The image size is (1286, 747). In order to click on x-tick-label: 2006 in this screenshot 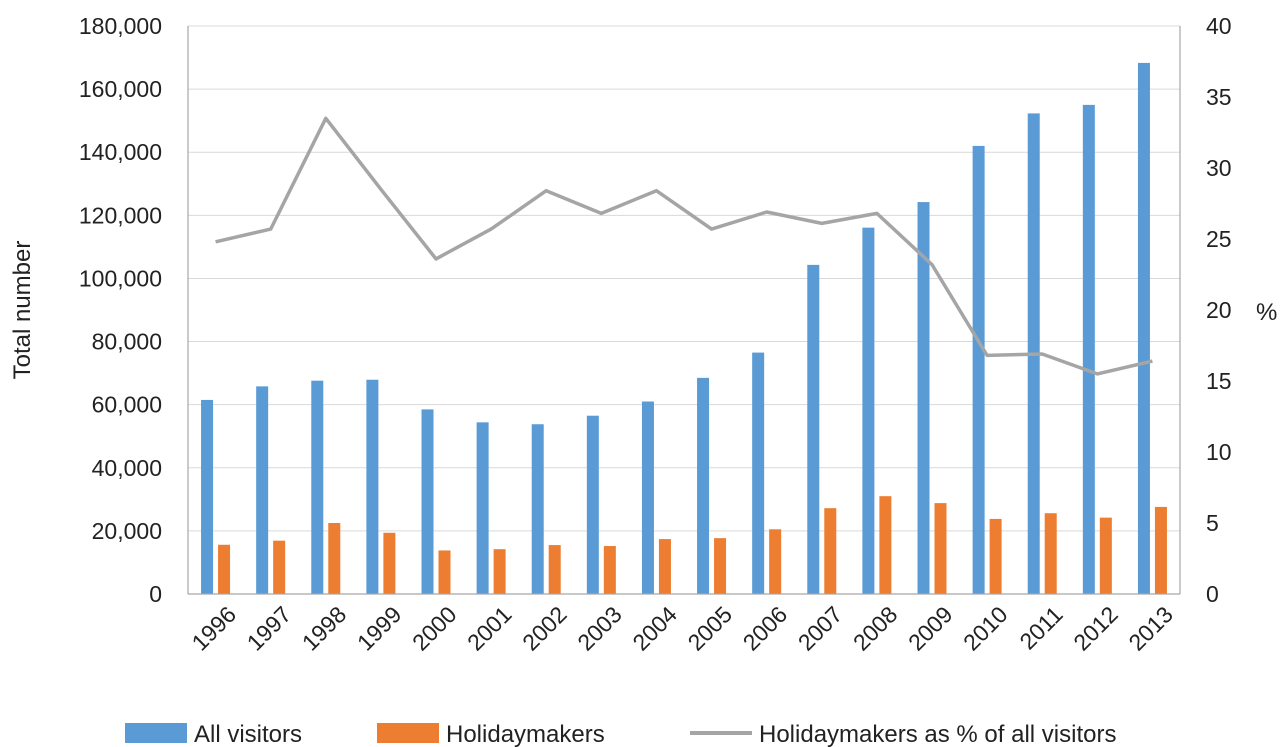, I will do `click(765, 628)`.